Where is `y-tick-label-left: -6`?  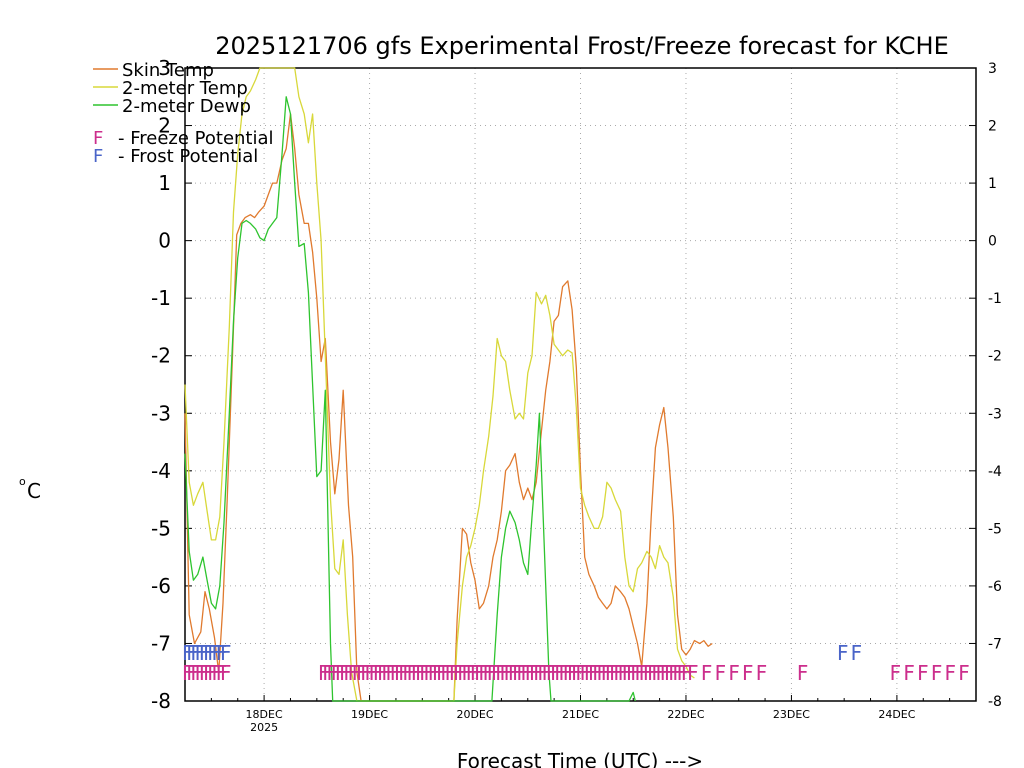
y-tick-label-left: -6 is located at coordinates (161, 586).